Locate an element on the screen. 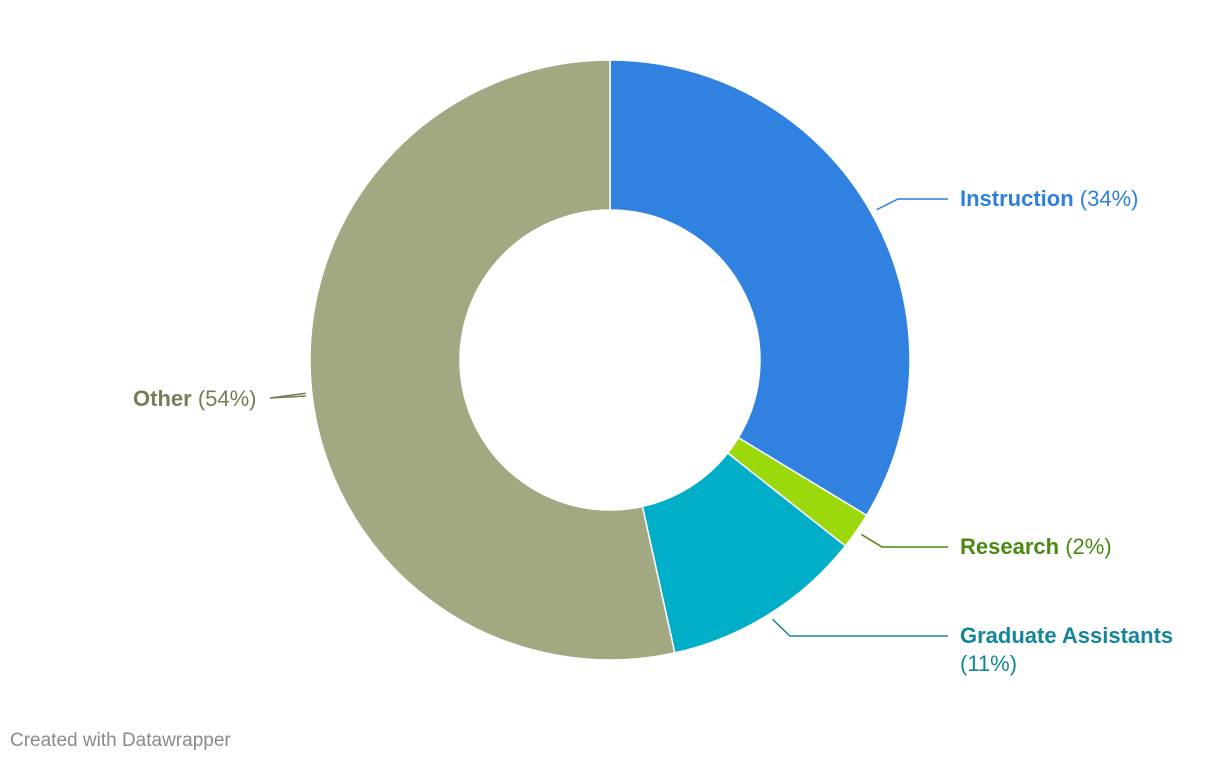 The width and height of the screenshot is (1220, 766). slice-percent: (2%) is located at coordinates (1088, 546).